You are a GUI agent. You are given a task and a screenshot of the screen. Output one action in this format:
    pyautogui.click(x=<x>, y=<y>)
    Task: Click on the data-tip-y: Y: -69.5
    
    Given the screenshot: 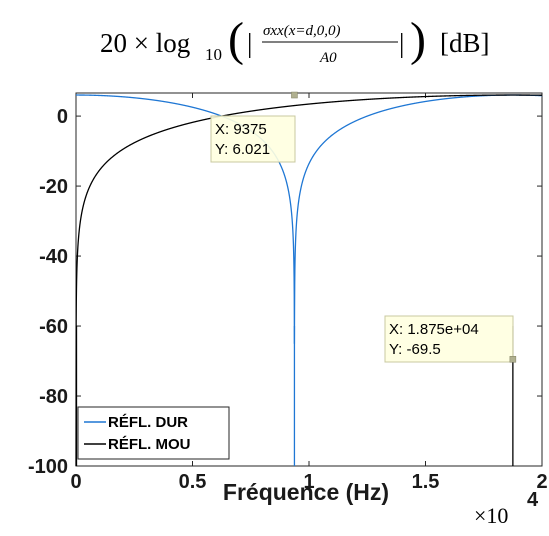 What is the action you would take?
    pyautogui.click(x=415, y=349)
    